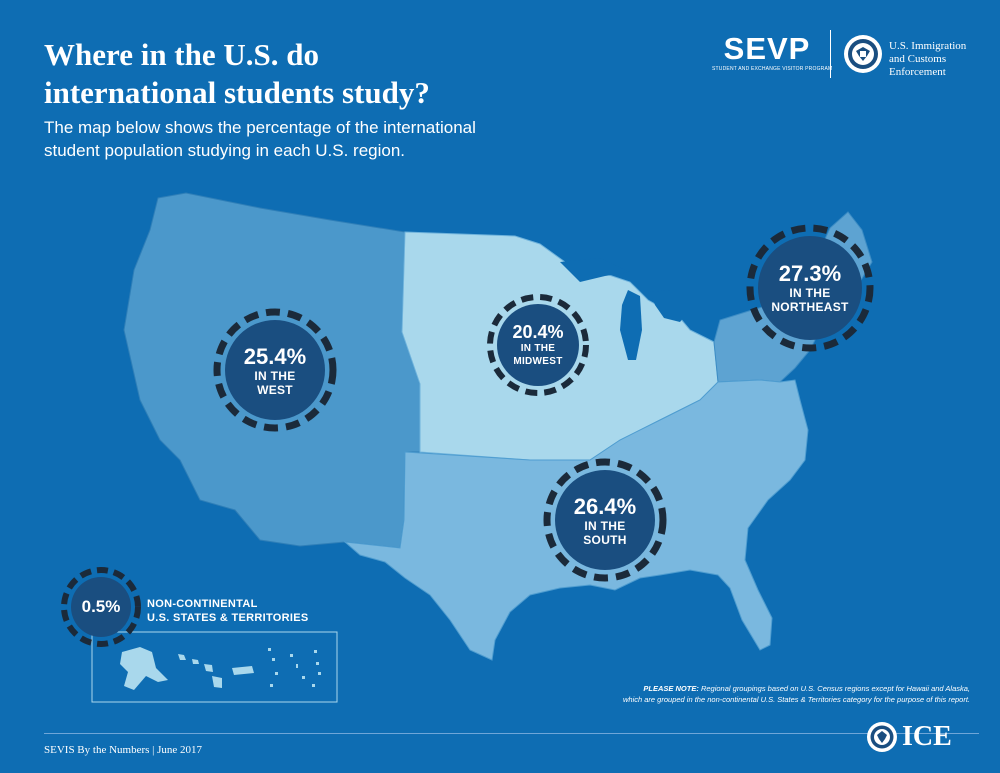 This screenshot has height=773, width=1000. What do you see at coordinates (918, 59) in the screenshot?
I see `agency-line-2: and Customs` at bounding box center [918, 59].